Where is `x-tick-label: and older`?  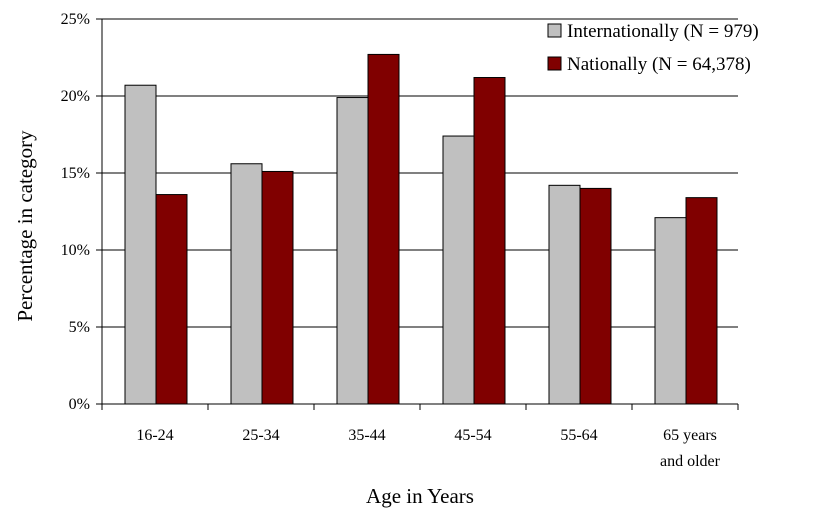 x-tick-label: and older is located at coordinates (690, 461).